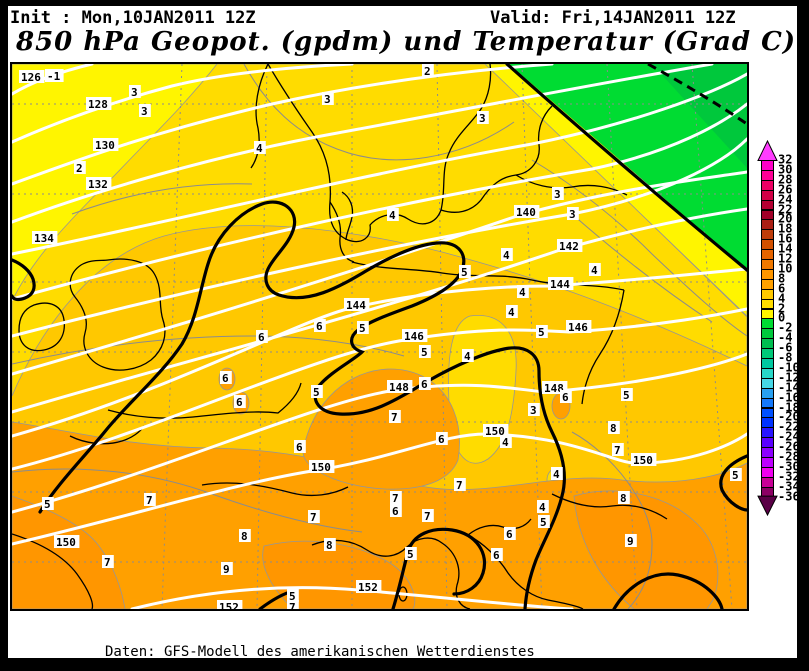 This screenshot has height=671, width=809. Describe the element at coordinates (98, 104) in the screenshot. I see `svg-text: 128` at that location.